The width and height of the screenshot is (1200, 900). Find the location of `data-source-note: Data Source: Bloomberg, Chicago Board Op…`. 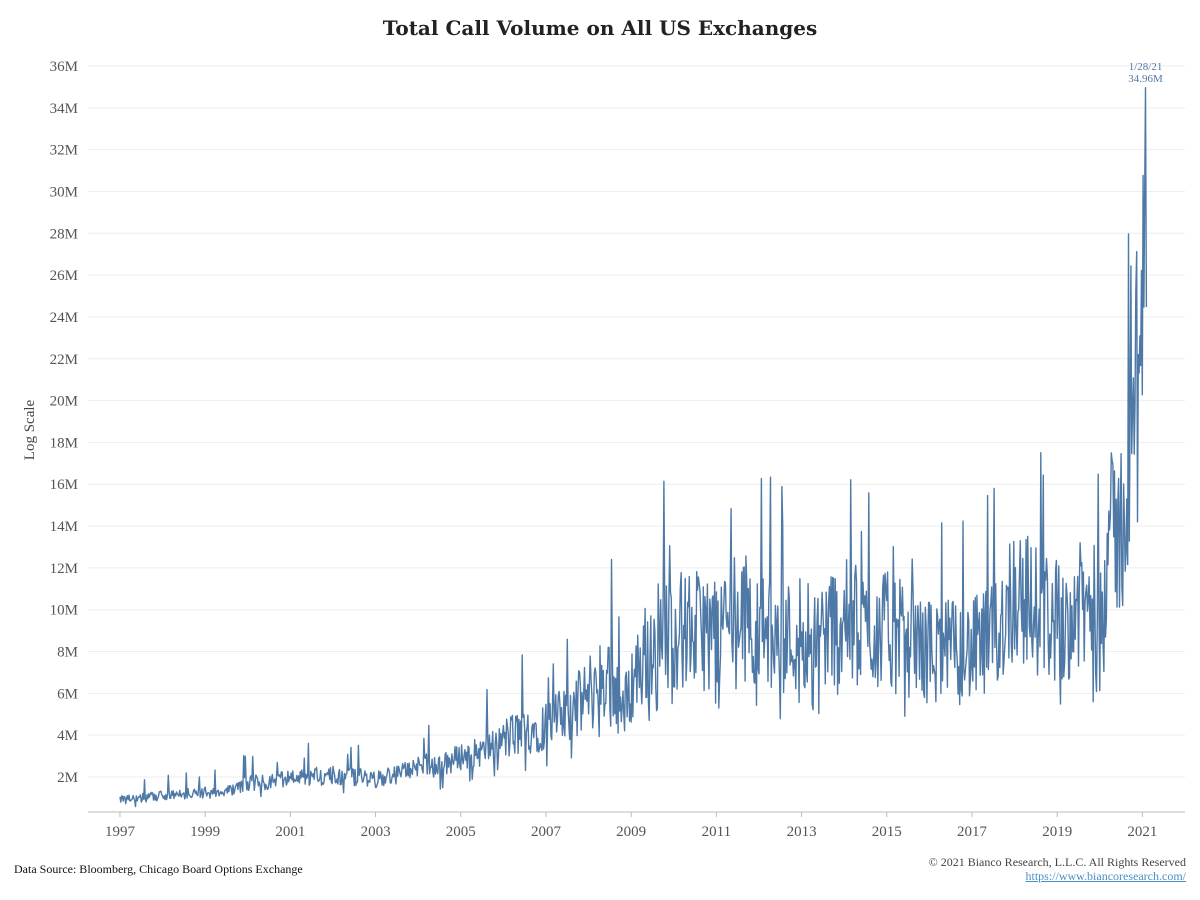

data-source-note: Data Source: Bloomberg, Chicago Board Op… is located at coordinates (158, 869).